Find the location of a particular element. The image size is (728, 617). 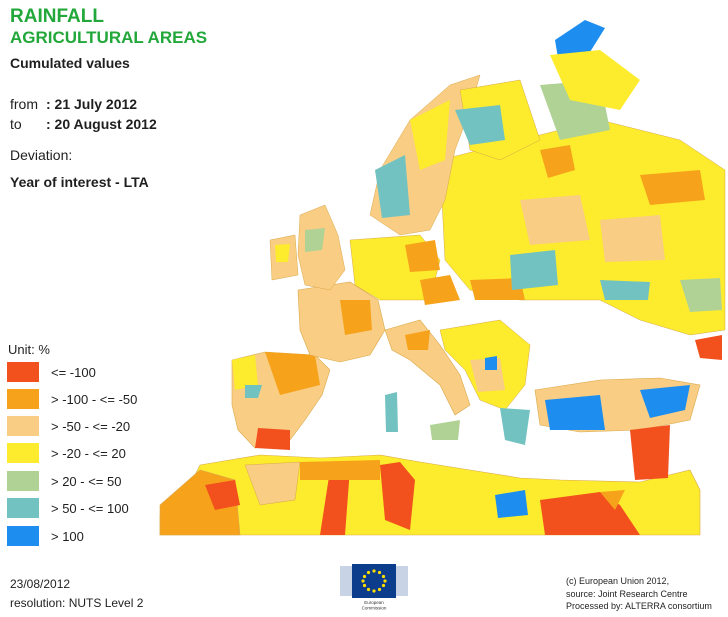

deviation-label: Deviation: is located at coordinates (41, 155).